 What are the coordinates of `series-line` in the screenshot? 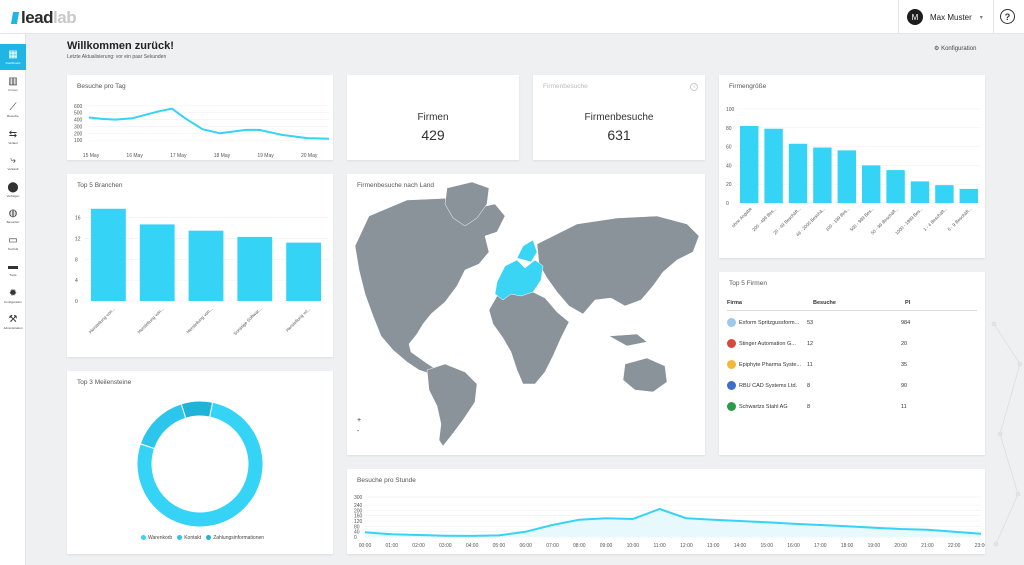 It's located at (209, 123).